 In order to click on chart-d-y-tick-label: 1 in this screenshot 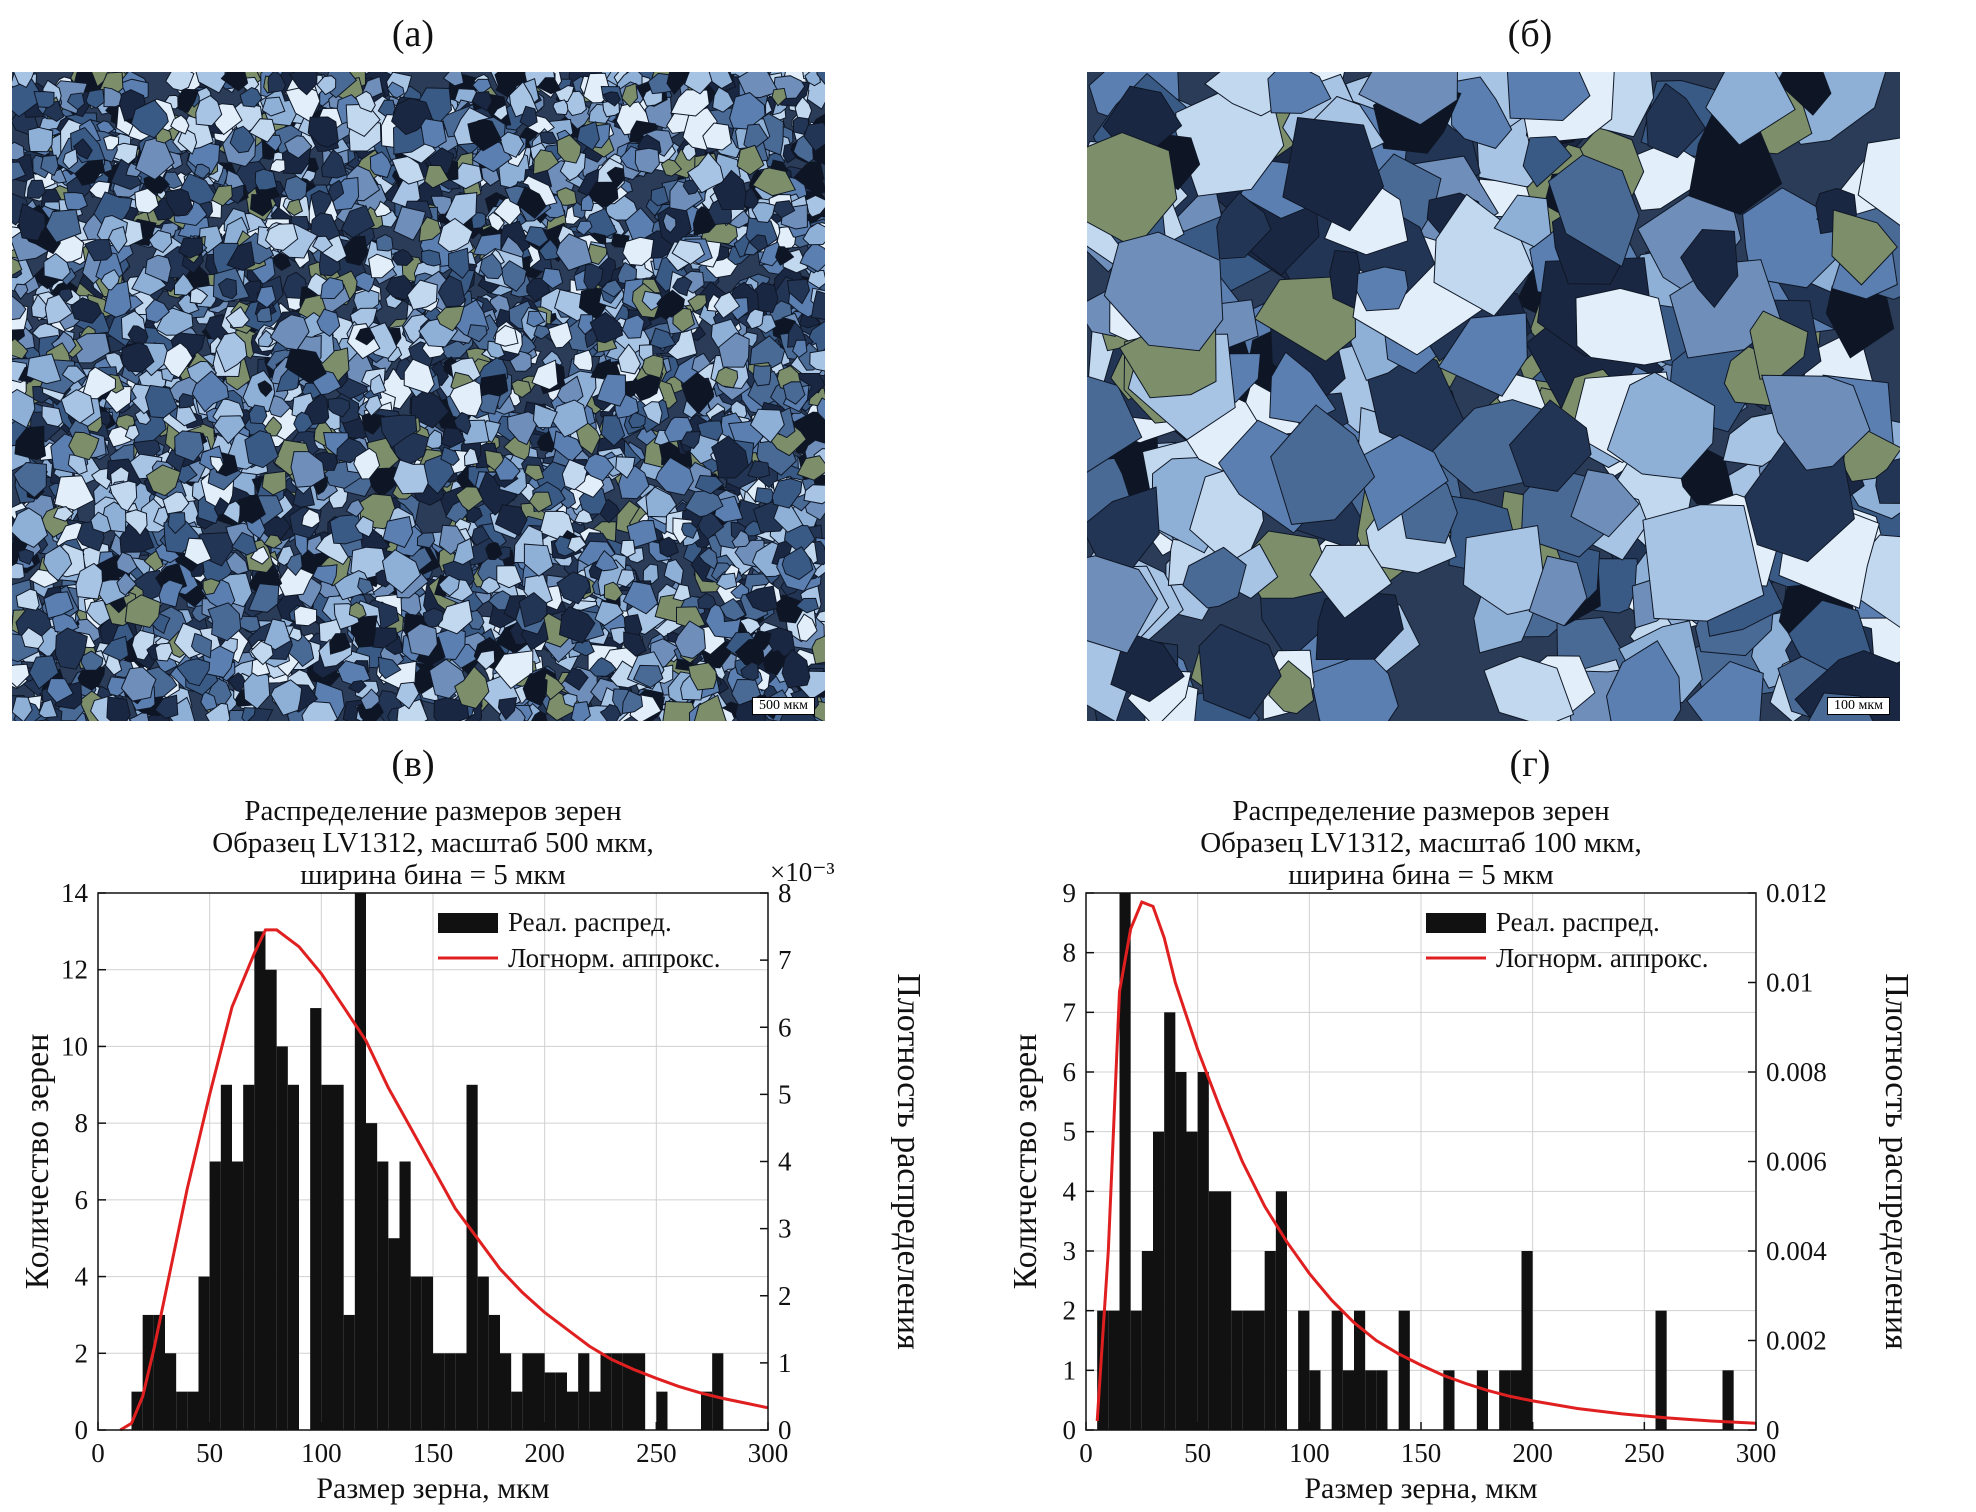, I will do `click(1070, 1370)`.